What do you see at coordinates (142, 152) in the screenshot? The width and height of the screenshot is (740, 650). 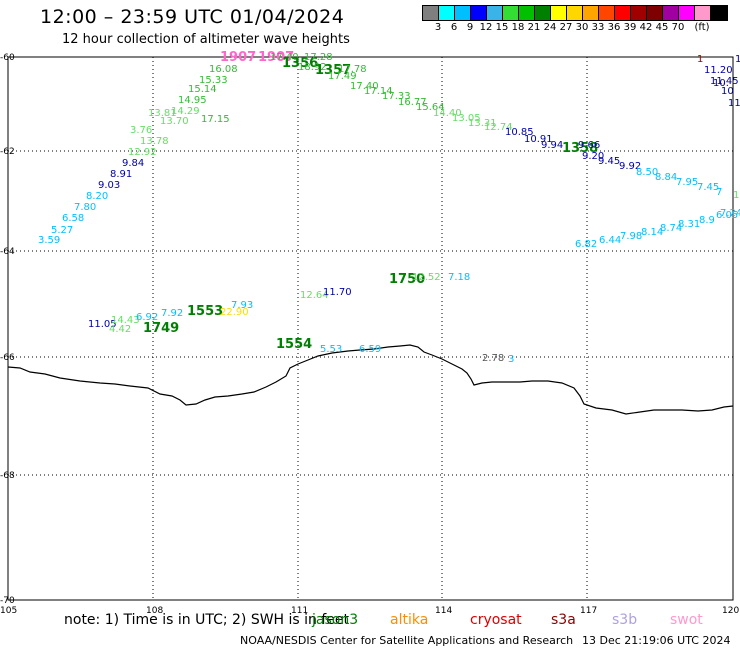 I see `wave-height-label: 12.92` at bounding box center [142, 152].